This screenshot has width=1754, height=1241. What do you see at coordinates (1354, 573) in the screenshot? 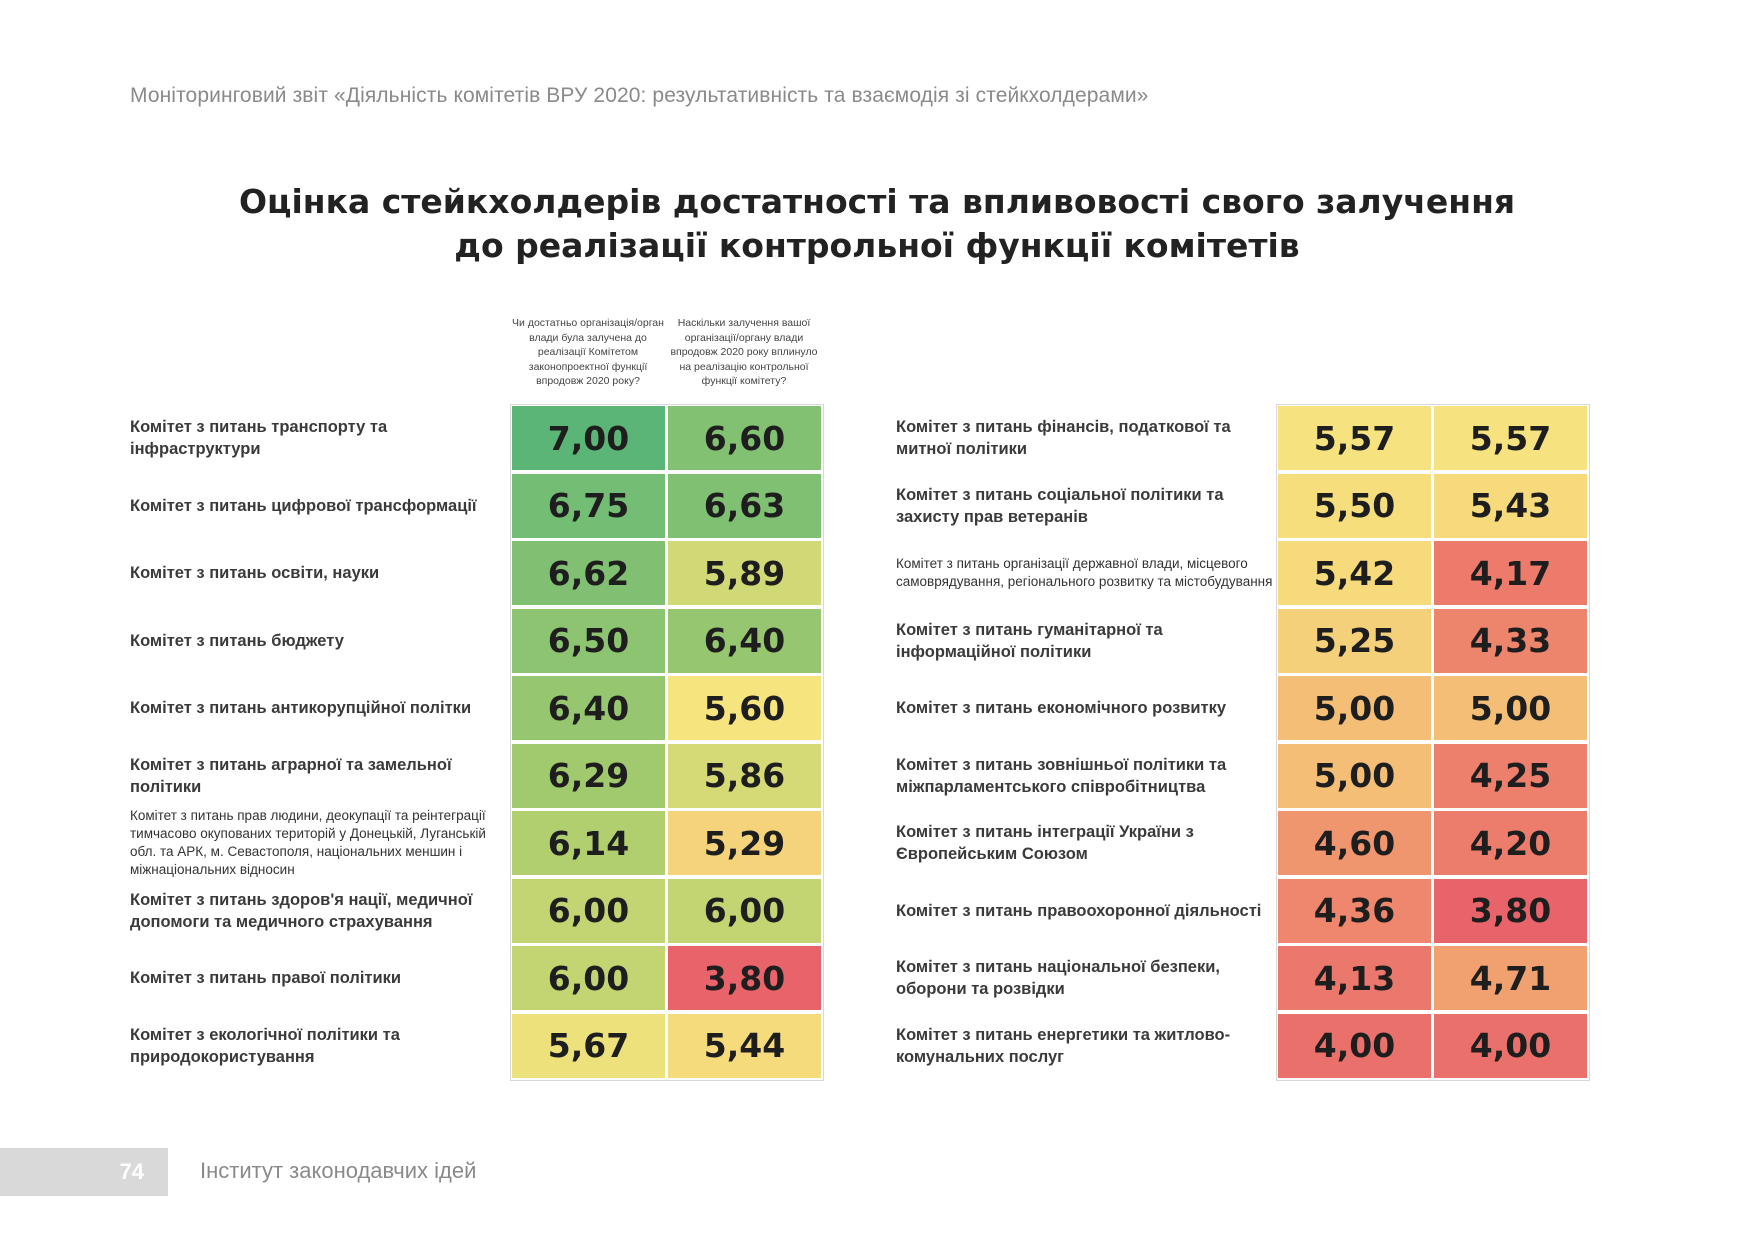
I see `score-cell-sufficiency: 5,42` at bounding box center [1354, 573].